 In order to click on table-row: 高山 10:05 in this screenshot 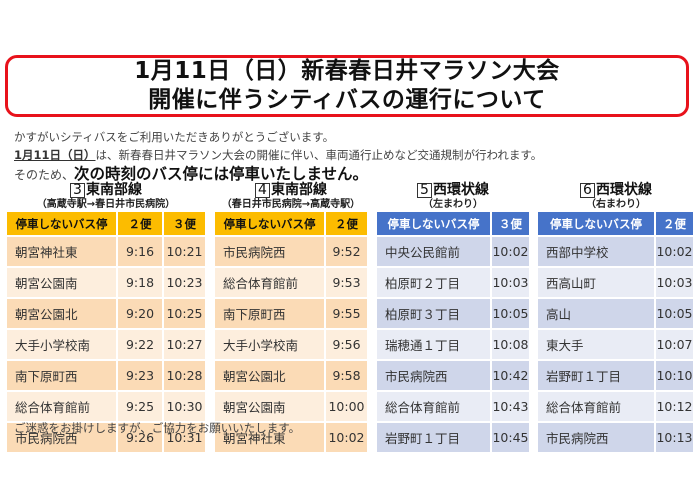, I will do `click(615, 312)`.